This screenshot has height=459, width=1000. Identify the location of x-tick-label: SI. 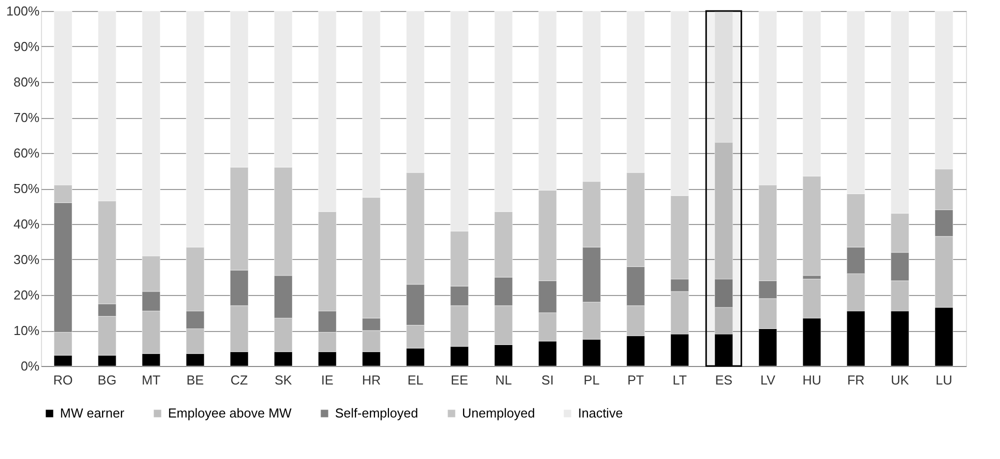
(547, 380).